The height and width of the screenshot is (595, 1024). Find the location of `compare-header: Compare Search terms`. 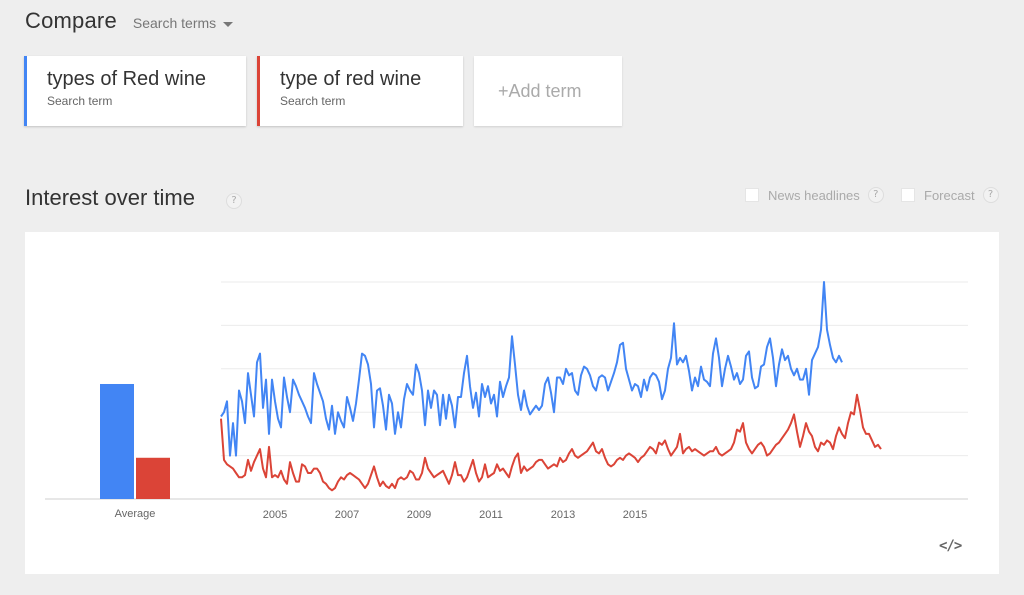

compare-header: Compare Search terms is located at coordinates (129, 21).